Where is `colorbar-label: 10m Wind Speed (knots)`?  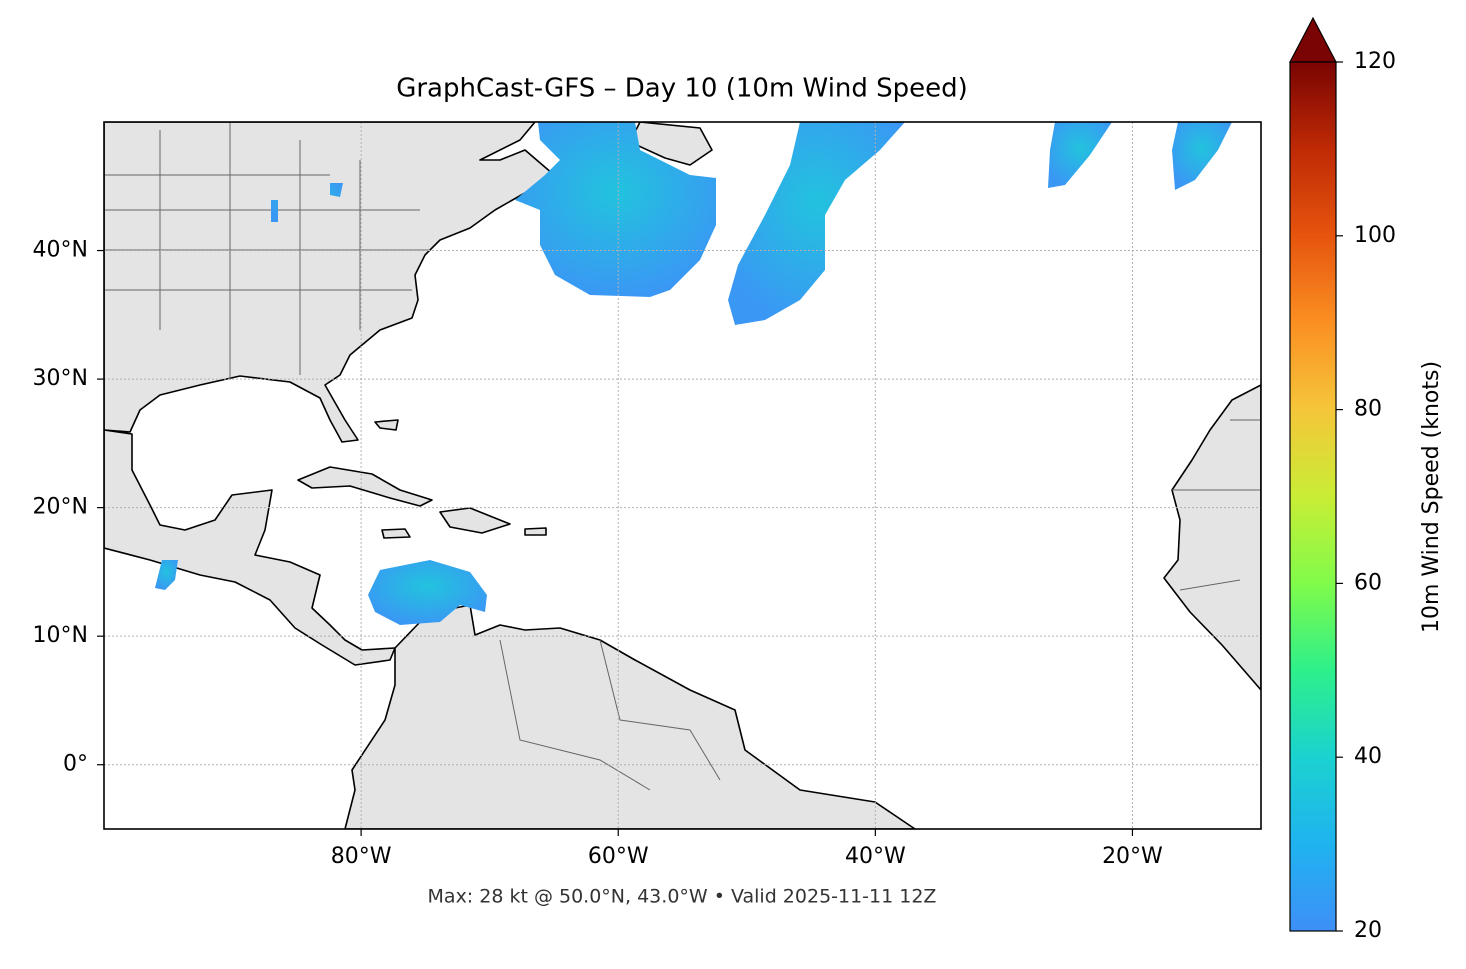
colorbar-label: 10m Wind Speed (knots) is located at coordinates (1431, 497).